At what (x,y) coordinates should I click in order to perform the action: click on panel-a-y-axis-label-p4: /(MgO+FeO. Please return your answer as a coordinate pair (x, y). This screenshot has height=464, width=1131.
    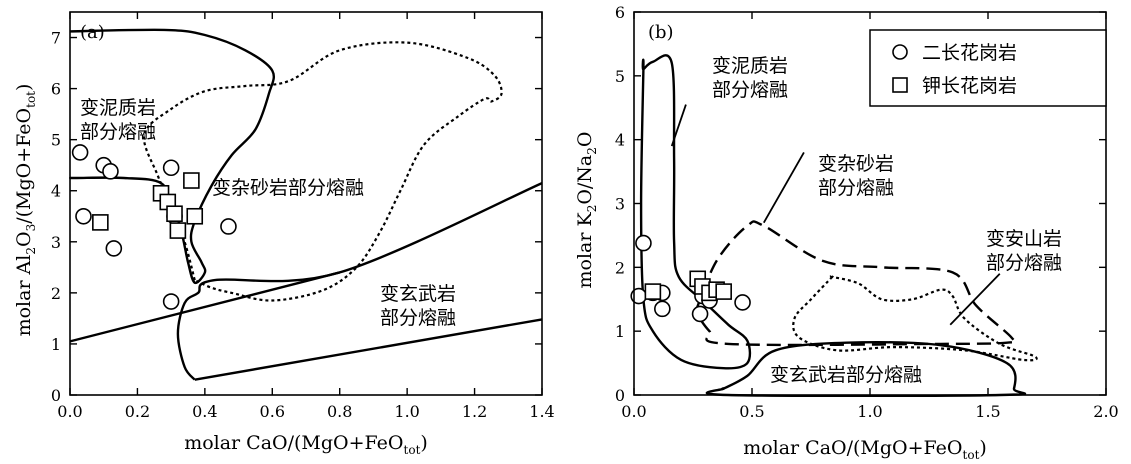
    Looking at the image, I should click on (24, 166).